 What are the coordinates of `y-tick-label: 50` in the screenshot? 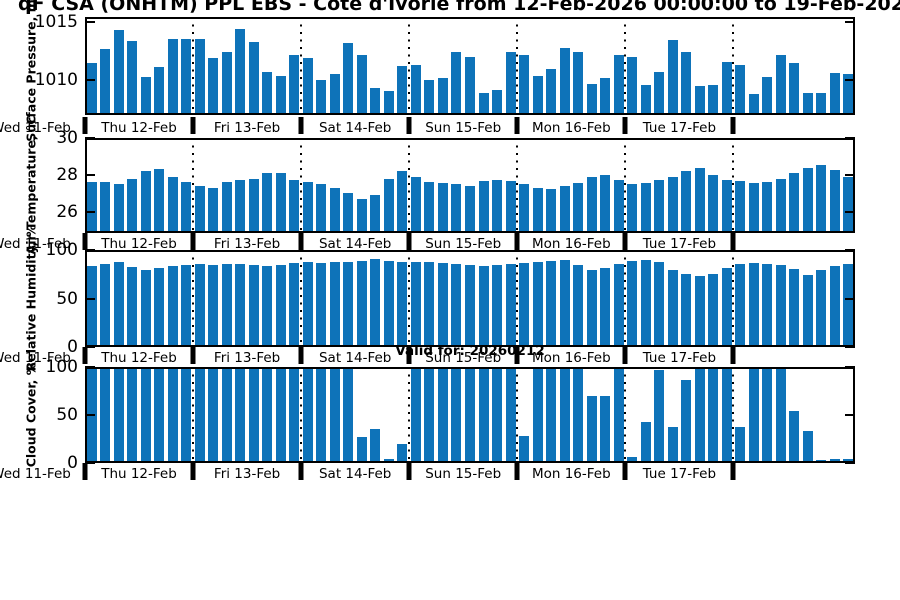 It's located at (67, 298).